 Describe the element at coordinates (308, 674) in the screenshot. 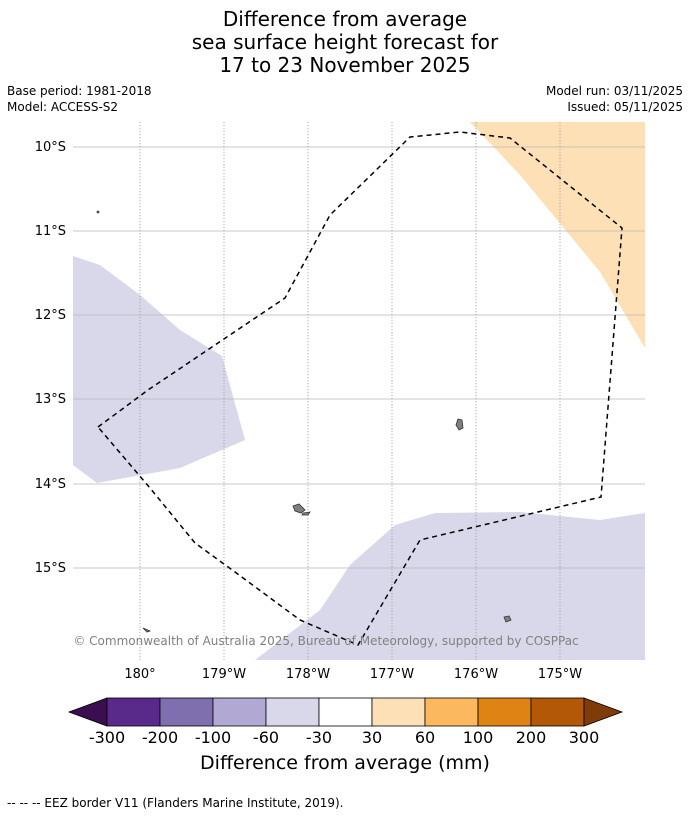

I see `lon-label: 178°W` at that location.